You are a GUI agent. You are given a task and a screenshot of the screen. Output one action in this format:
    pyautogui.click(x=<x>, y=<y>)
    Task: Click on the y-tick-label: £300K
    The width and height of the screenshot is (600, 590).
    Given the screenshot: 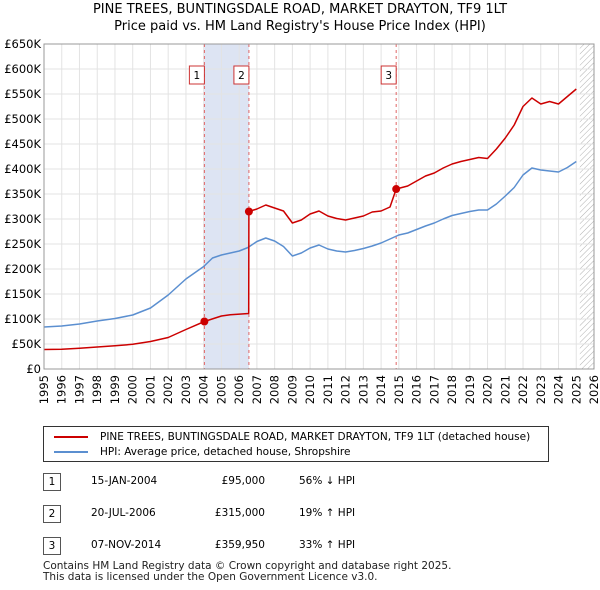 What is the action you would take?
    pyautogui.click(x=22, y=219)
    